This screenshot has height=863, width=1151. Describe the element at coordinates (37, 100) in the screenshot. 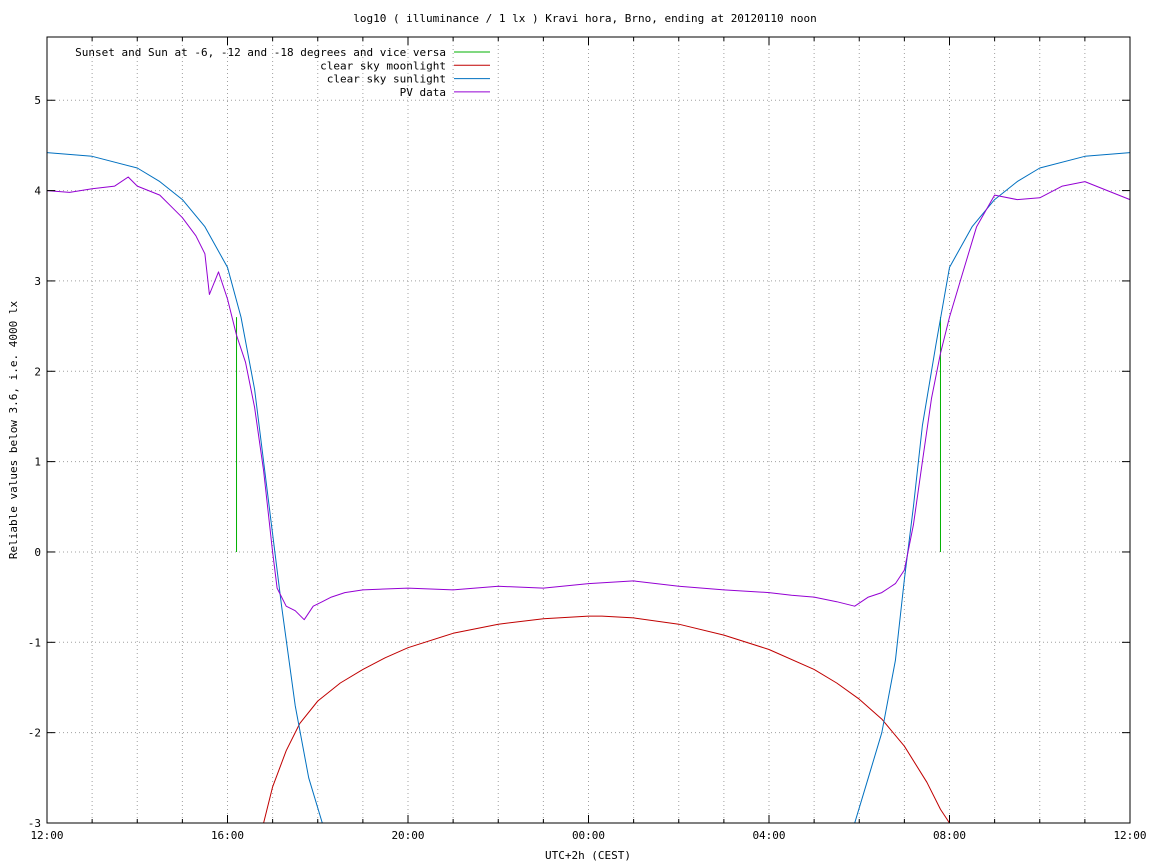

I see `y-tick-label: 5` at that location.